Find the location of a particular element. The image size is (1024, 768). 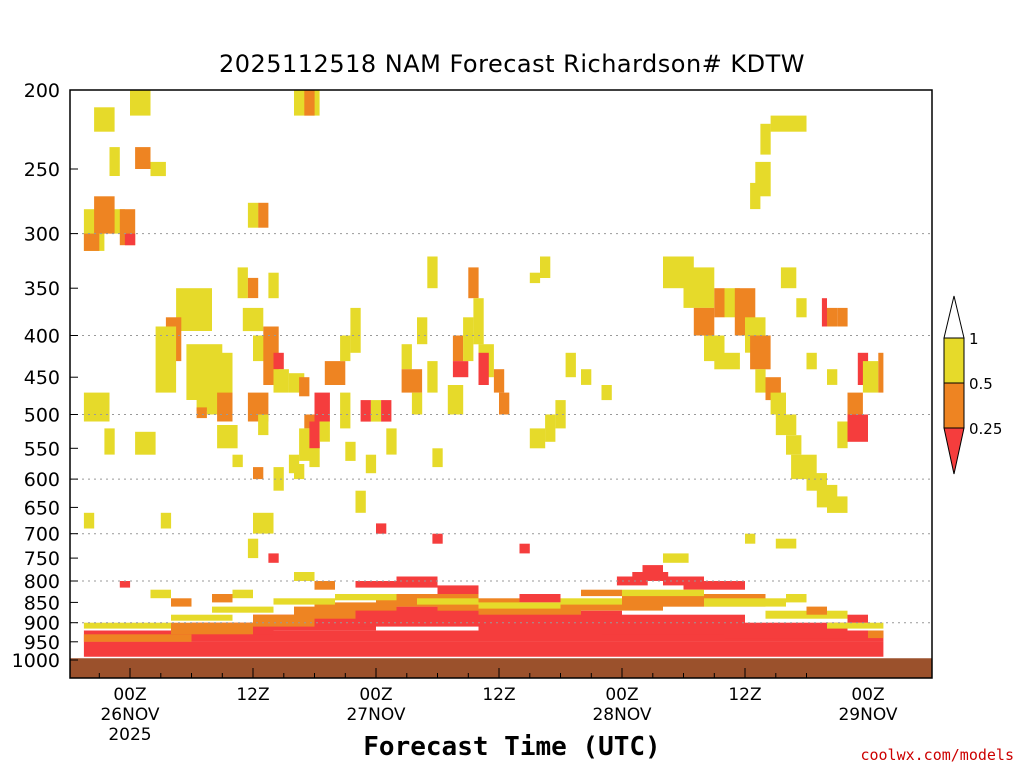

ground-layer is located at coordinates (501, 667).